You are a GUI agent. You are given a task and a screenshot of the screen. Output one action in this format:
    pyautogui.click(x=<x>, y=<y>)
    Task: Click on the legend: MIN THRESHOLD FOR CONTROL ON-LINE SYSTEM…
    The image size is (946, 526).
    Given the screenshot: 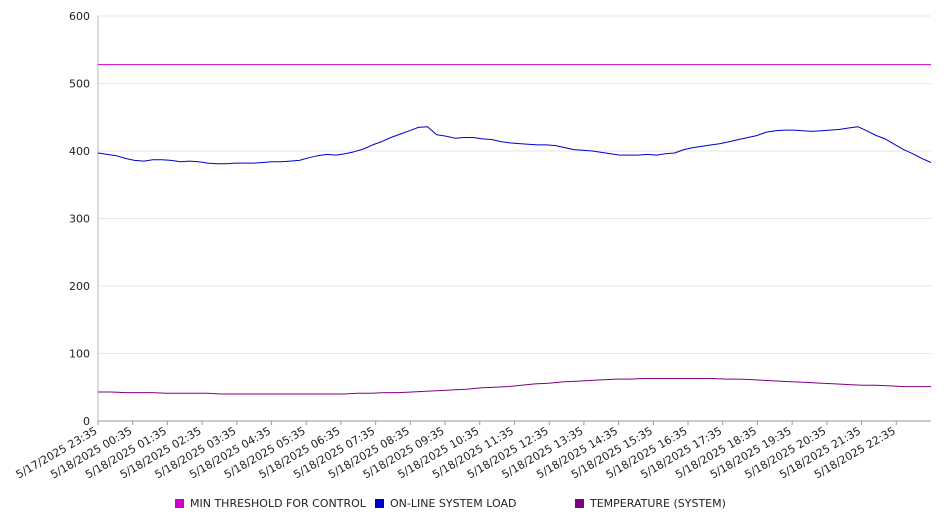 What is the action you would take?
    pyautogui.click(x=473, y=507)
    